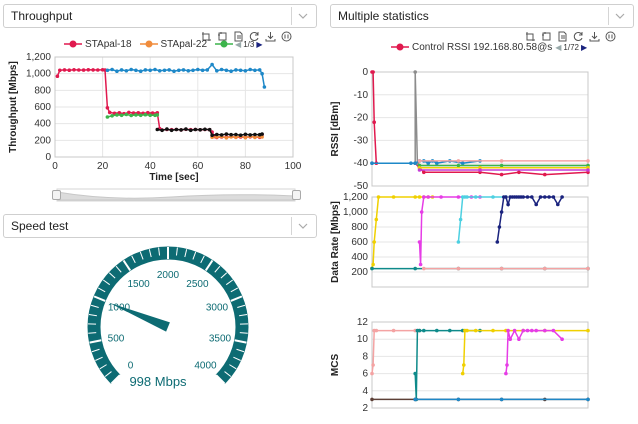 This screenshot has width=638, height=424. Describe the element at coordinates (363, 339) in the screenshot. I see `y-tick-label: 10` at that location.